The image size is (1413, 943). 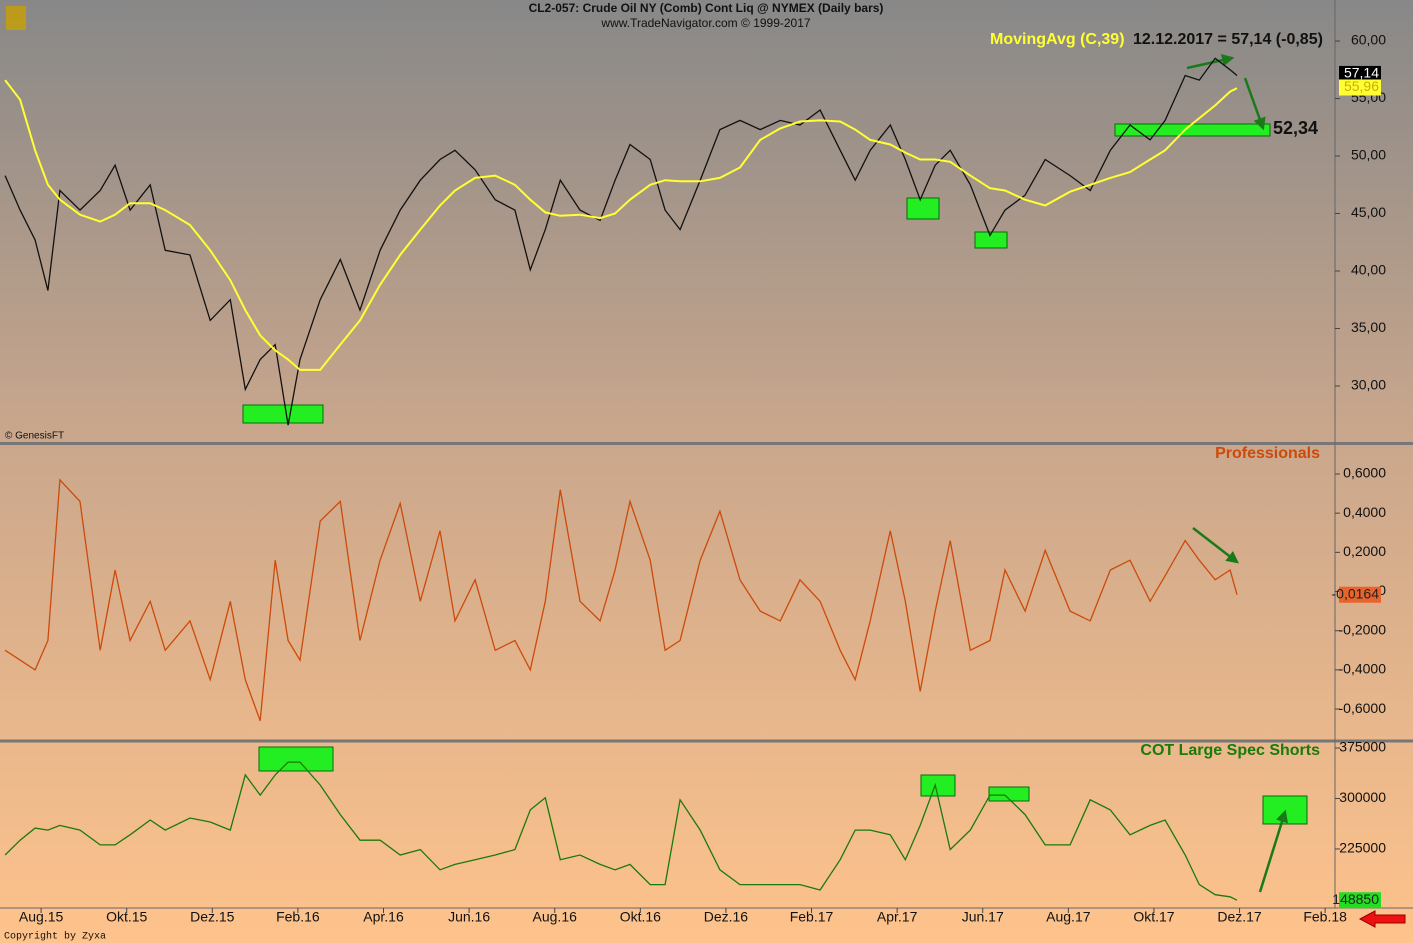 What do you see at coordinates (555, 917) in the screenshot?
I see `x-tick-label: Aug.16` at bounding box center [555, 917].